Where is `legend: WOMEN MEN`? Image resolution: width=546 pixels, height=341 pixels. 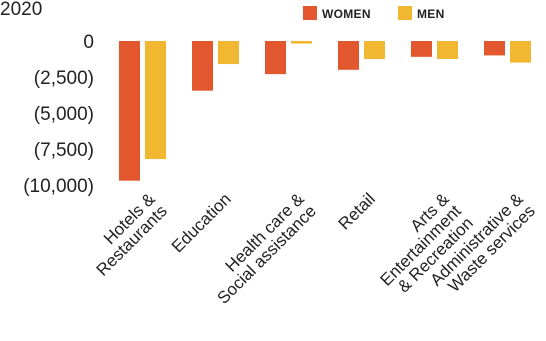
legend: WOMEN MEN is located at coordinates (374, 13).